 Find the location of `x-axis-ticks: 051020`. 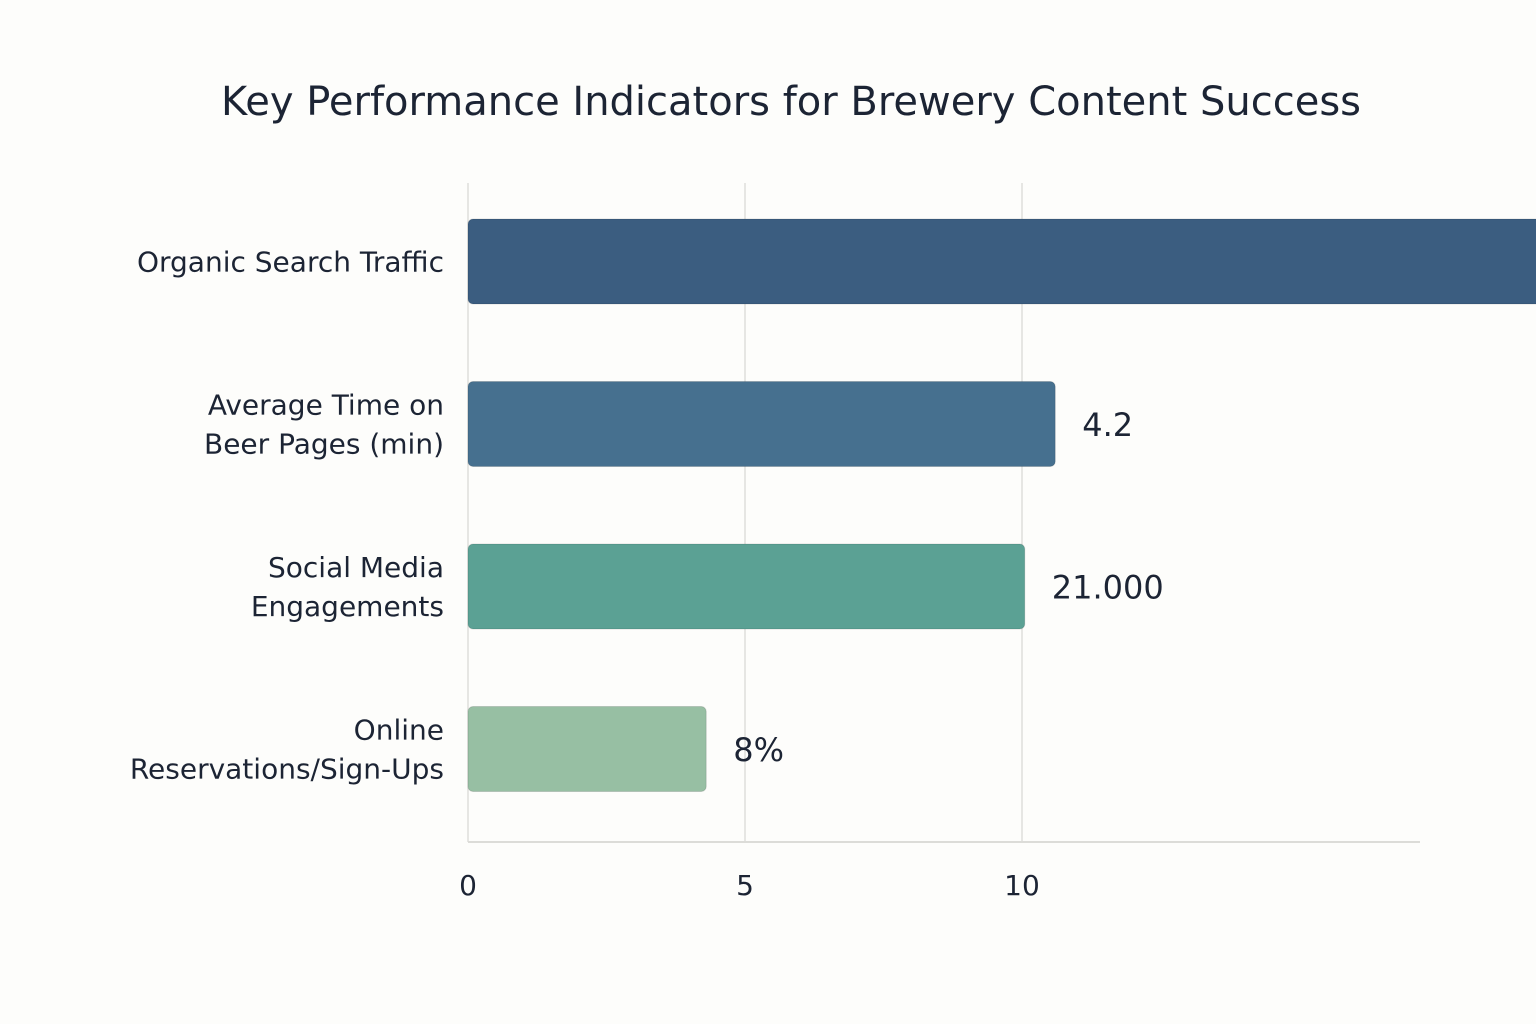

x-axis-ticks: 051020 is located at coordinates (749, 885).